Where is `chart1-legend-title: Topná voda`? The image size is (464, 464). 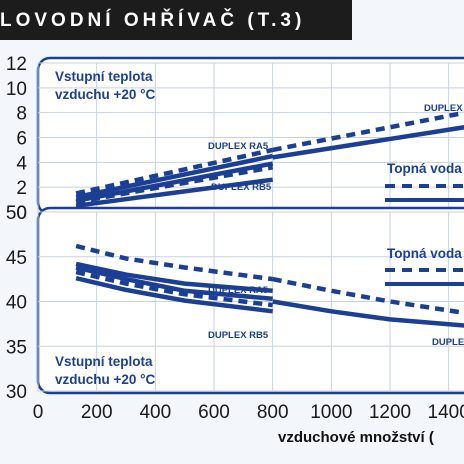 chart1-legend-title: Topná voda is located at coordinates (424, 168).